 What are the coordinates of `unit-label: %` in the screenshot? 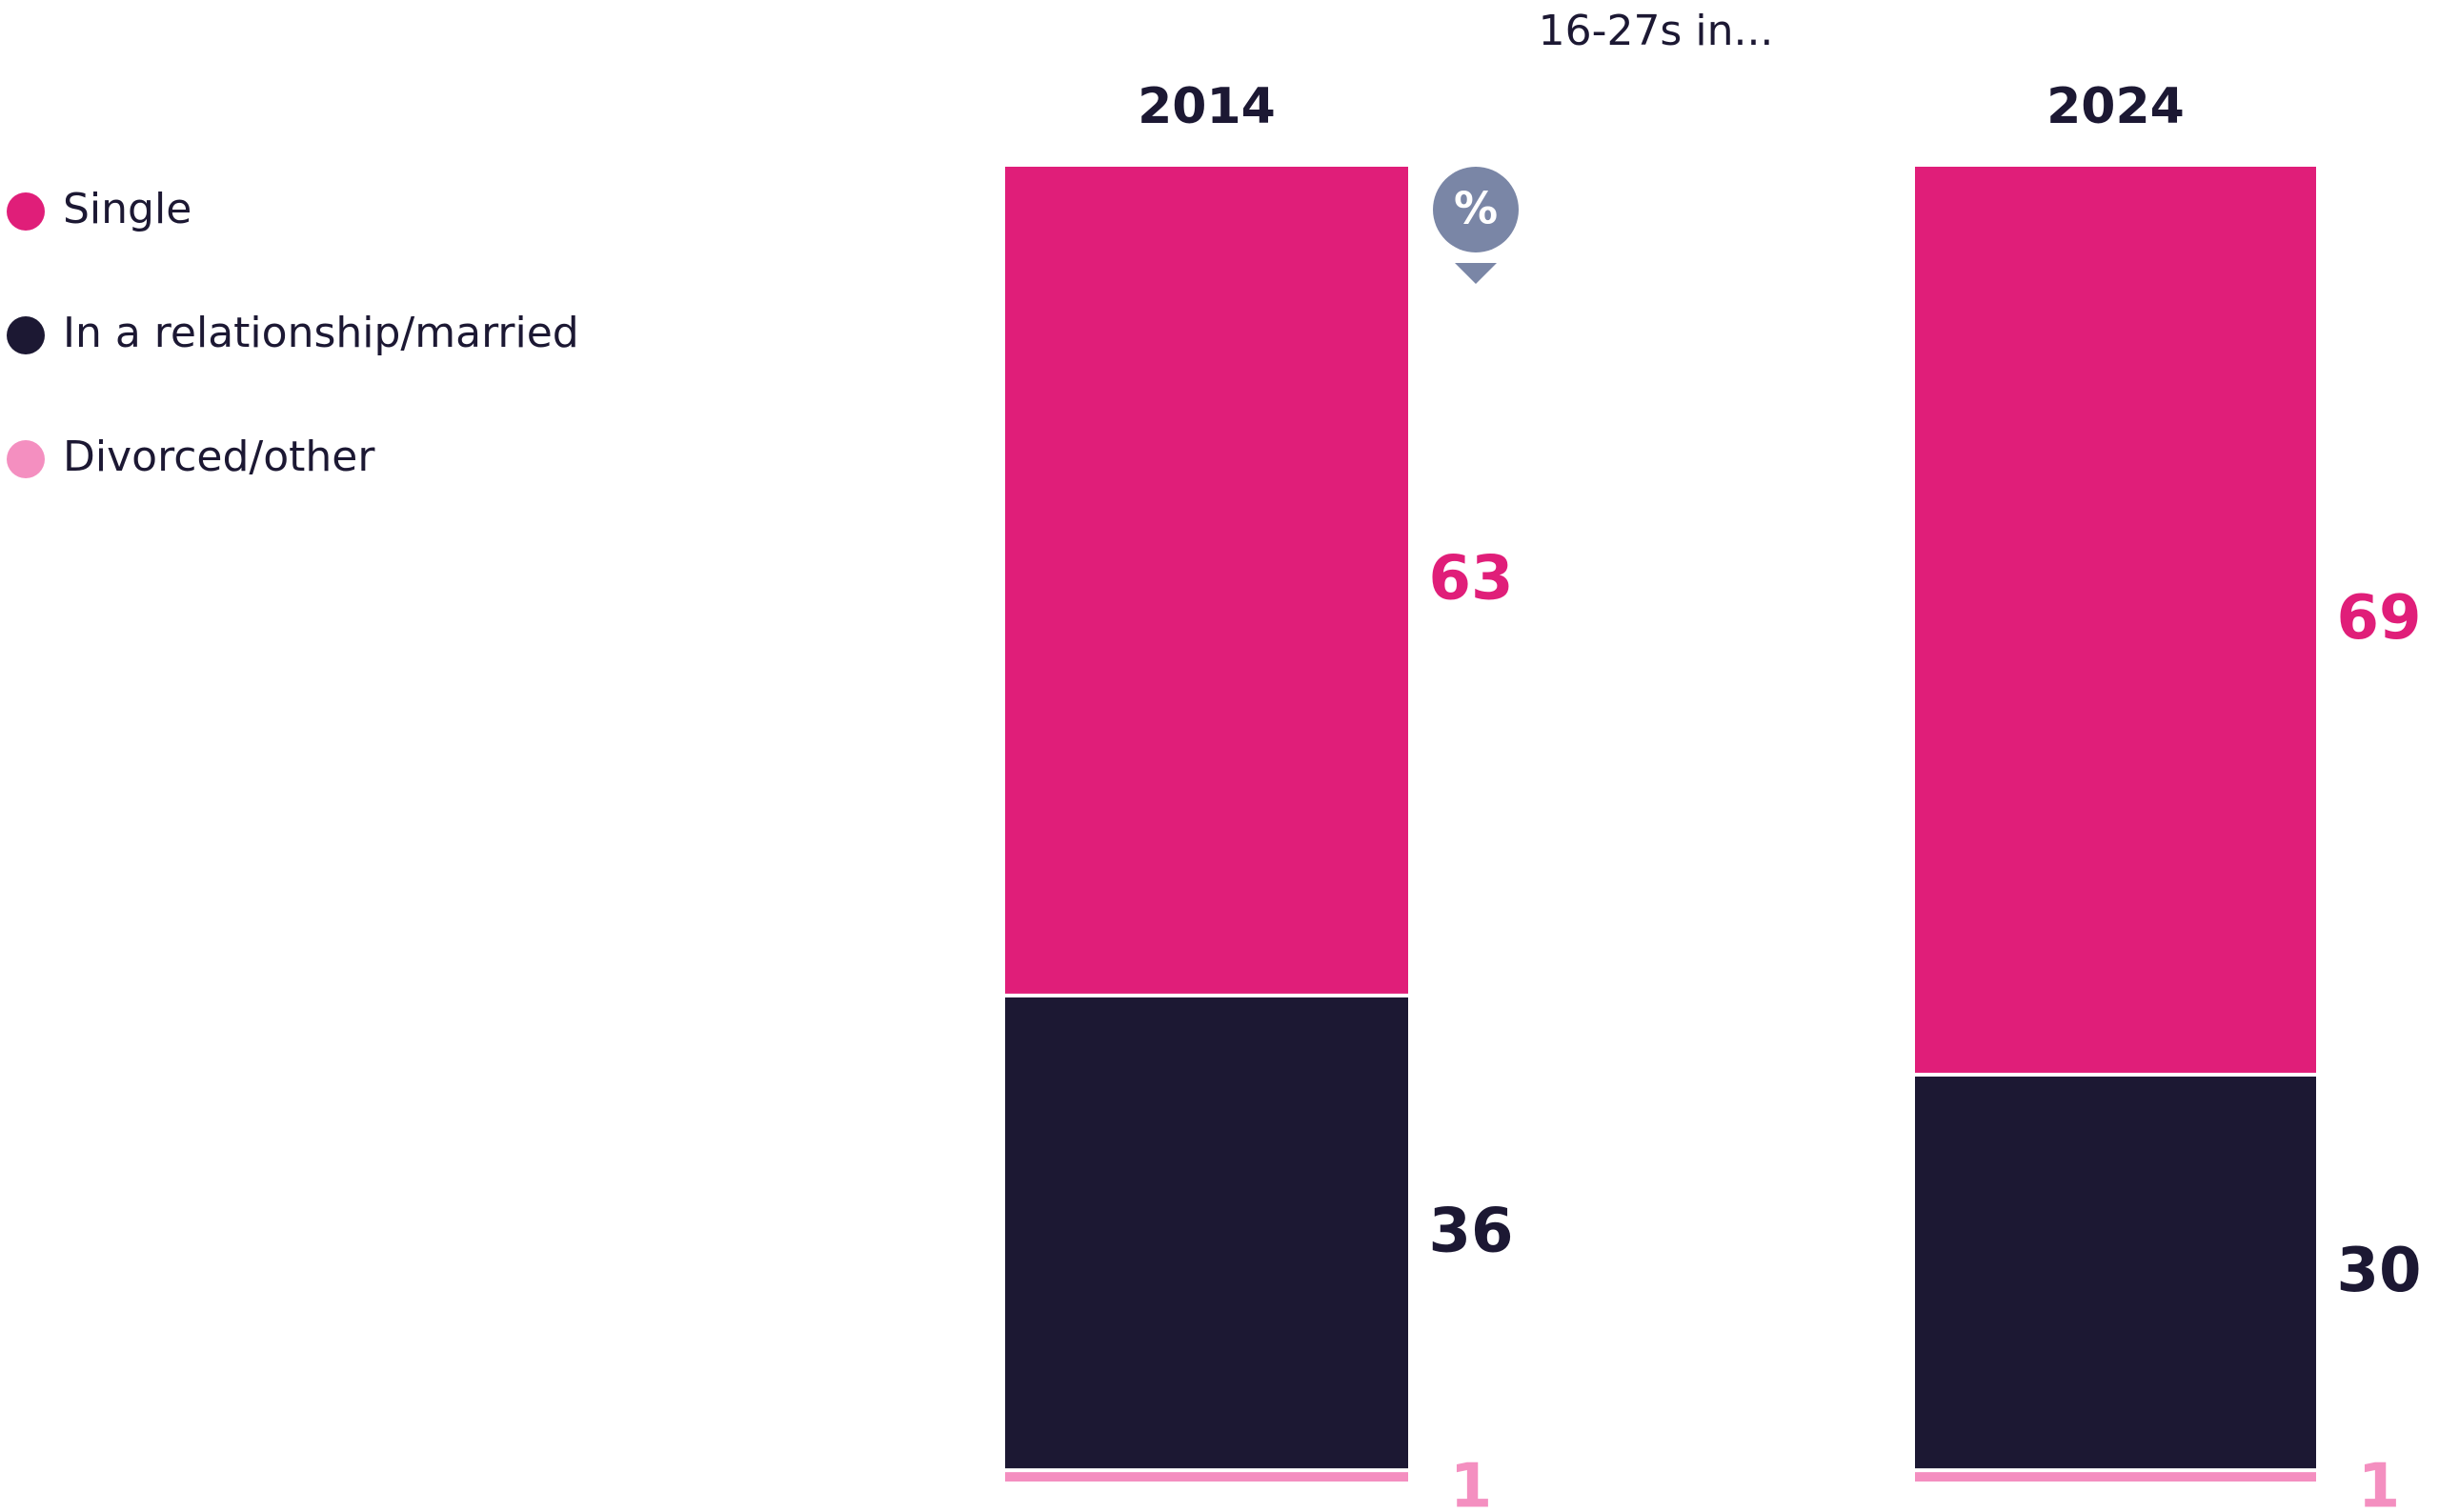 It's located at (1476, 209).